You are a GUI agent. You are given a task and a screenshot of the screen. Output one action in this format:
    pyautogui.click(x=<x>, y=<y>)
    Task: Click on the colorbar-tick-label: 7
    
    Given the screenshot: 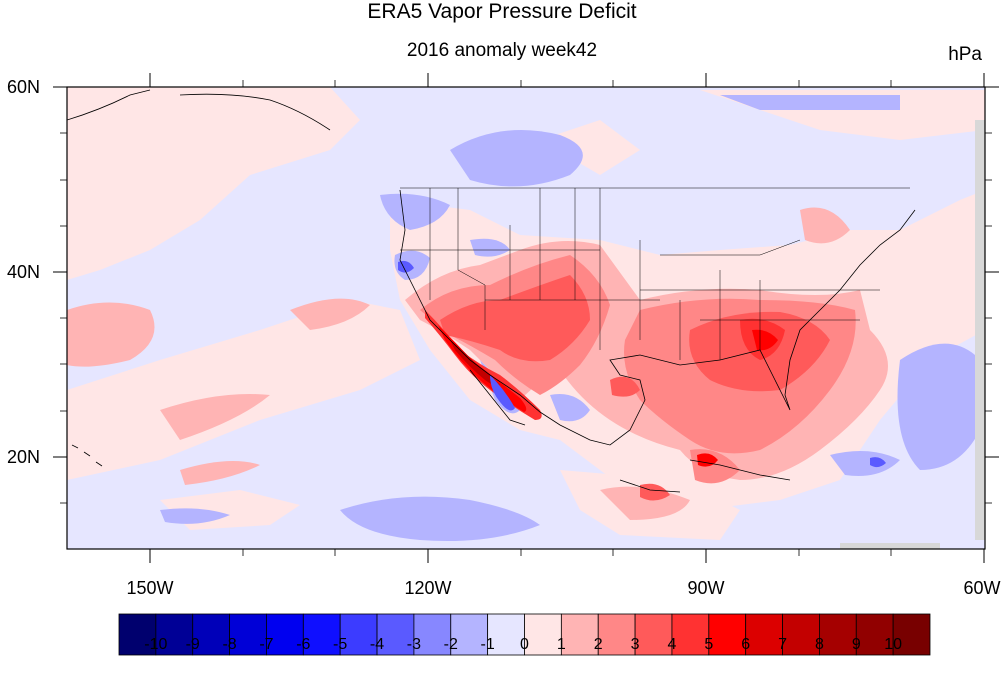 What is the action you would take?
    pyautogui.click(x=782, y=644)
    